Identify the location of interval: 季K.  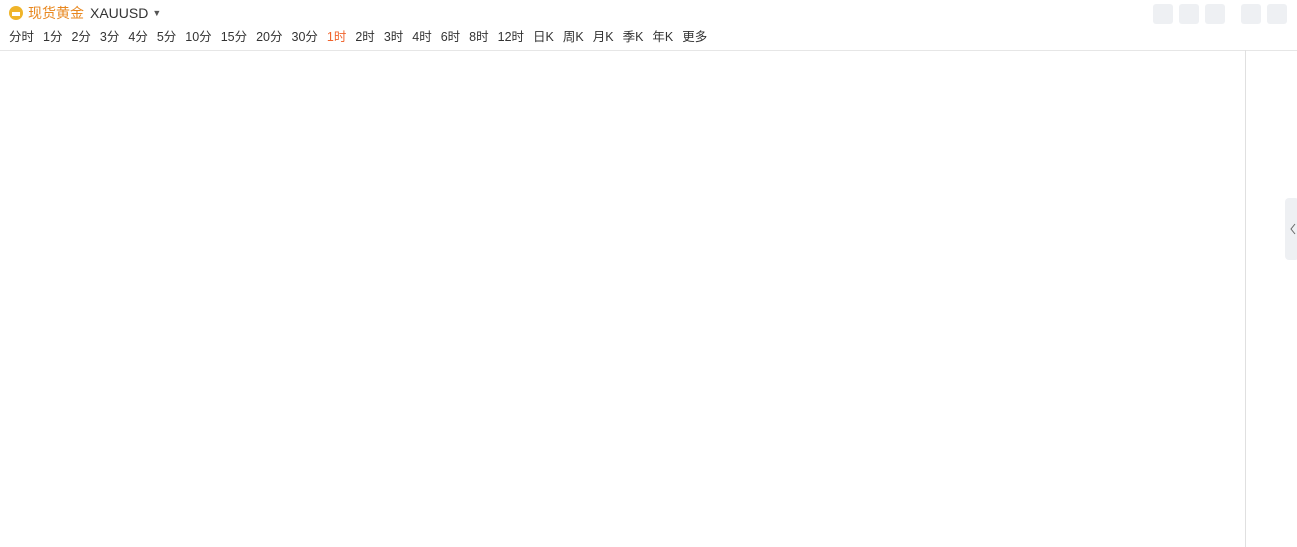
(633, 37).